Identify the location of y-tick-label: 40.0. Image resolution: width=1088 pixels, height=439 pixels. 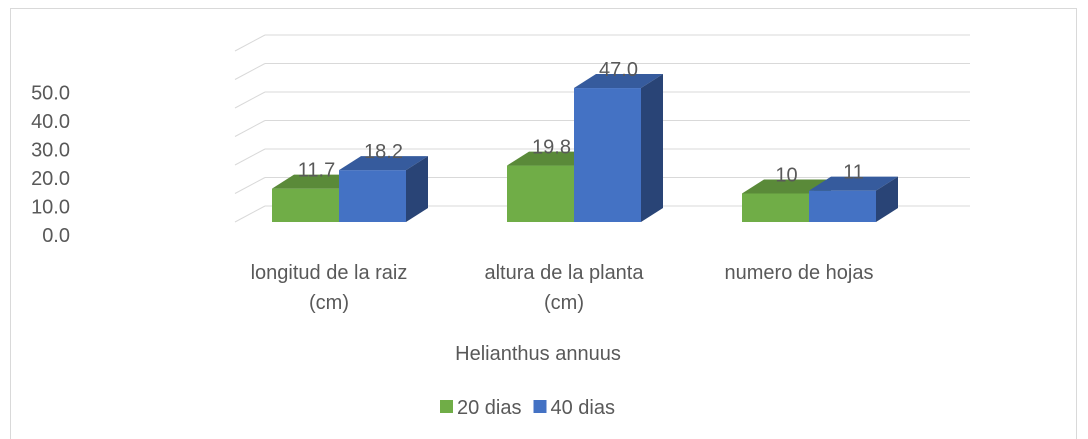
(50, 122).